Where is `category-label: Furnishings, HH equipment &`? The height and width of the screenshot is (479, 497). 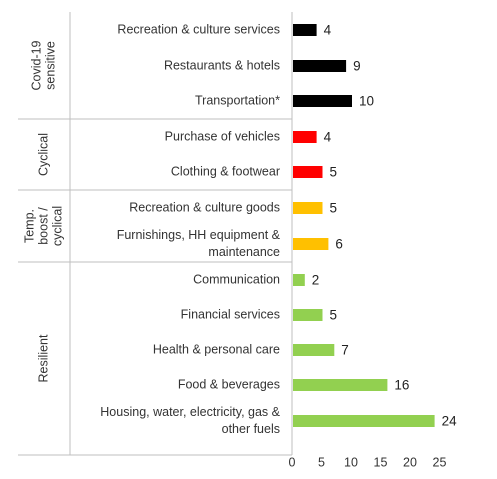 category-label: Furnishings, HH equipment & is located at coordinates (199, 235).